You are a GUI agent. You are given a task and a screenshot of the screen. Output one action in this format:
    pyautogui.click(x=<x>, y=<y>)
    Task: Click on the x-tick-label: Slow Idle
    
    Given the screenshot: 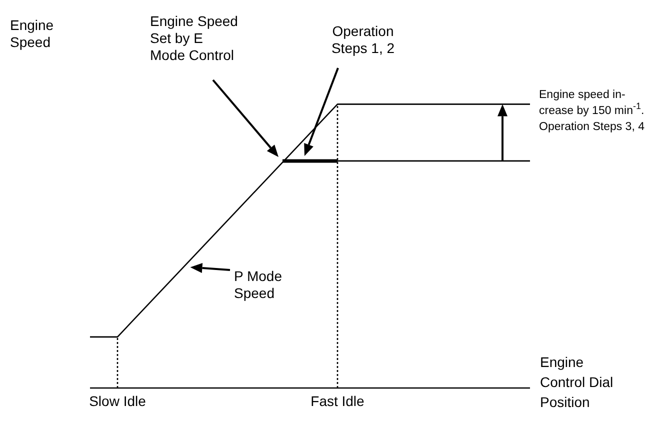 What is the action you would take?
    pyautogui.click(x=117, y=400)
    